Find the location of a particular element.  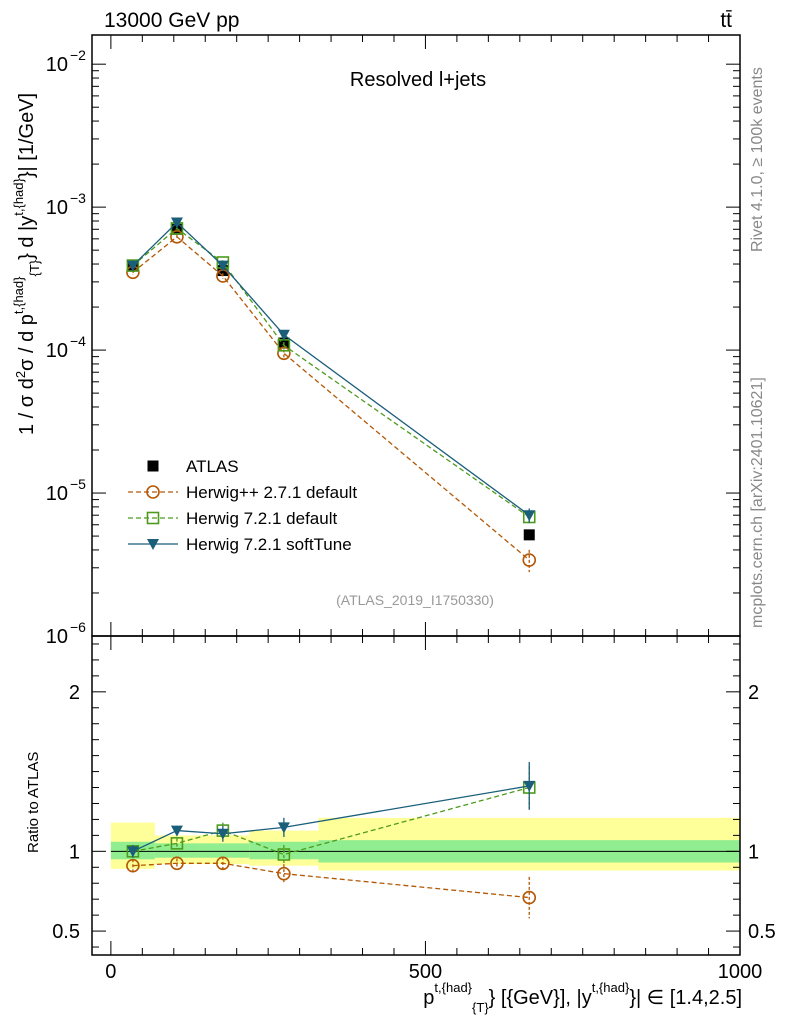

legend-entry: ATLAS is located at coordinates (193, 466).